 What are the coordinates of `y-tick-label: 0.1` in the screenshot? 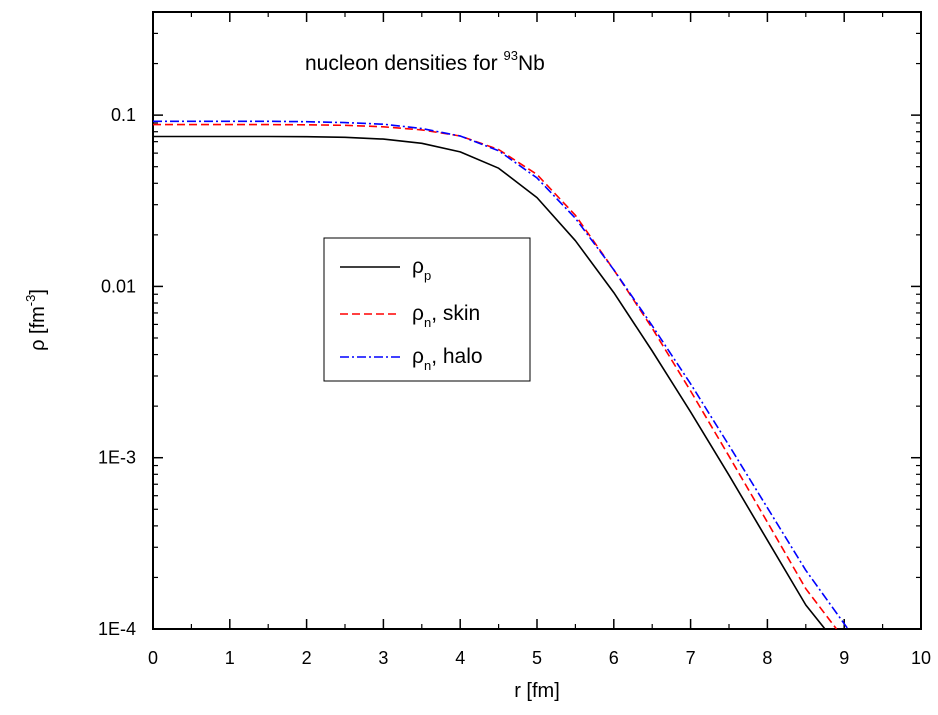 It's located at (123, 115).